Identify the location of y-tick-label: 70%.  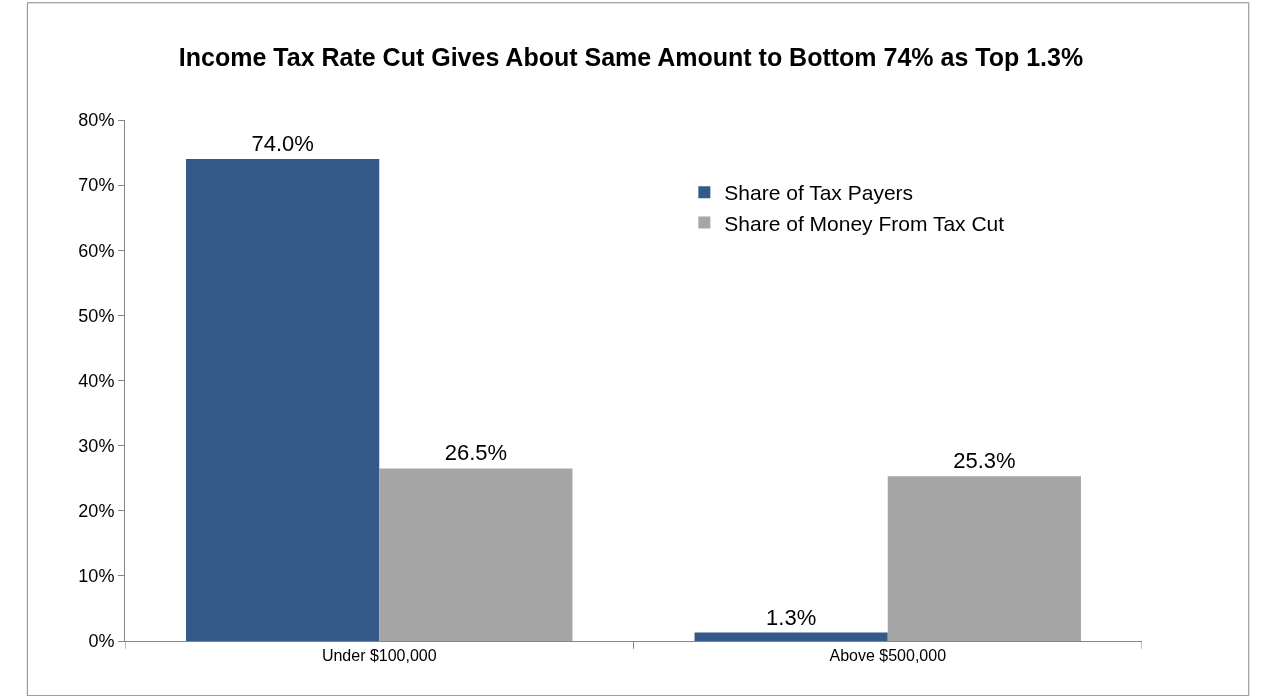
(96, 185).